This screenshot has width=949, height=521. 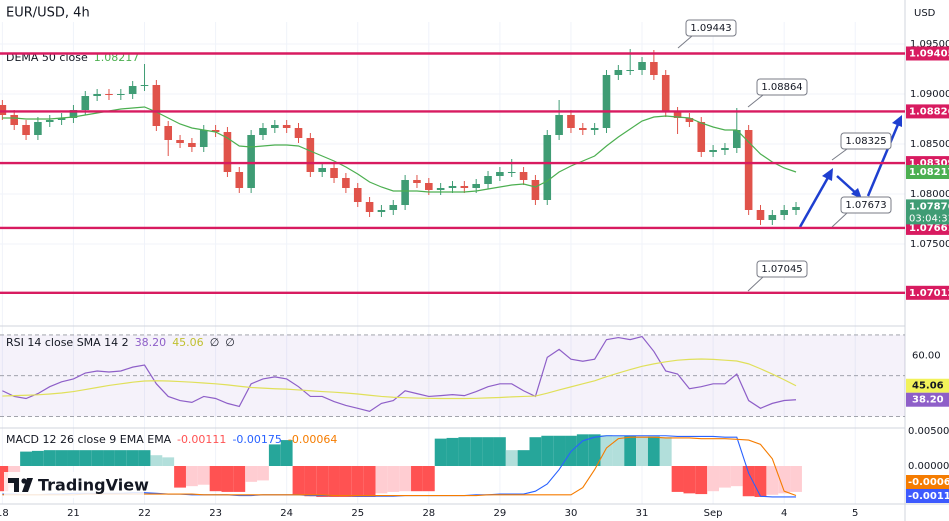 I want to click on symbol-title: EUR/USD, 4h, so click(x=48, y=13).